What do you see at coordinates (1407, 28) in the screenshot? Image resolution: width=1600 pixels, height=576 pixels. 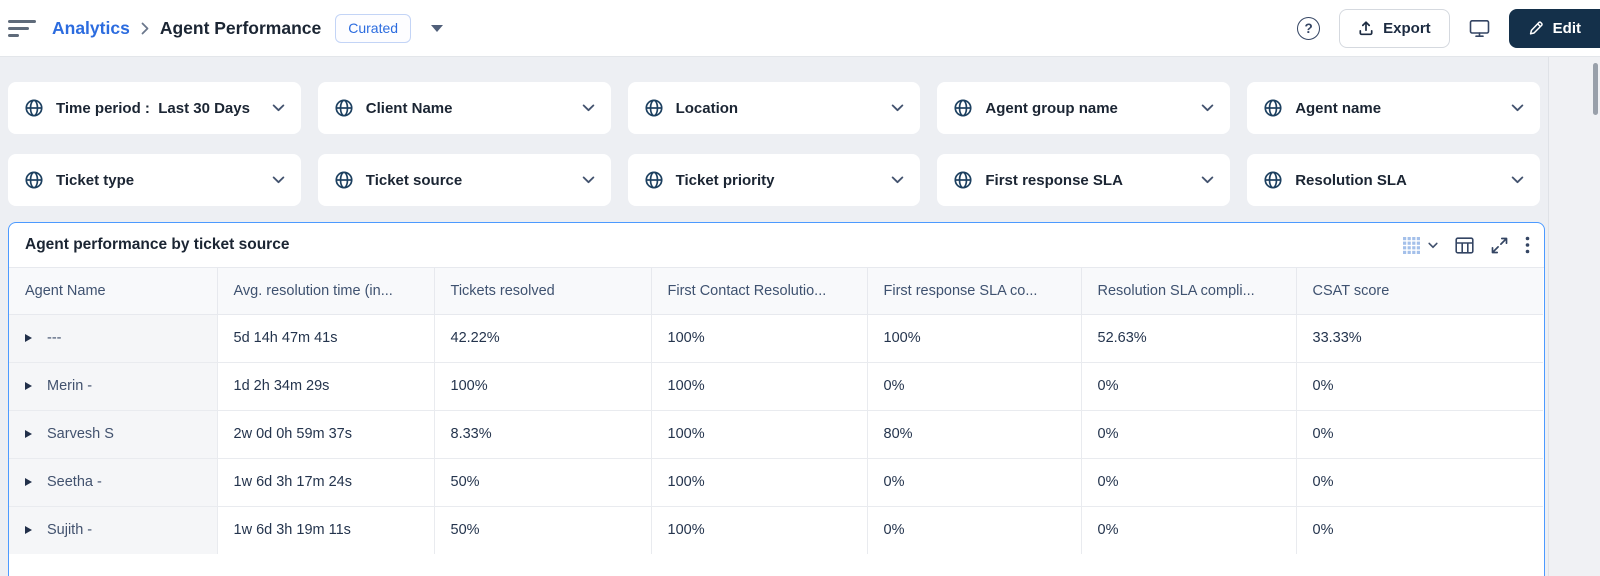 I see `export-label: Export` at bounding box center [1407, 28].